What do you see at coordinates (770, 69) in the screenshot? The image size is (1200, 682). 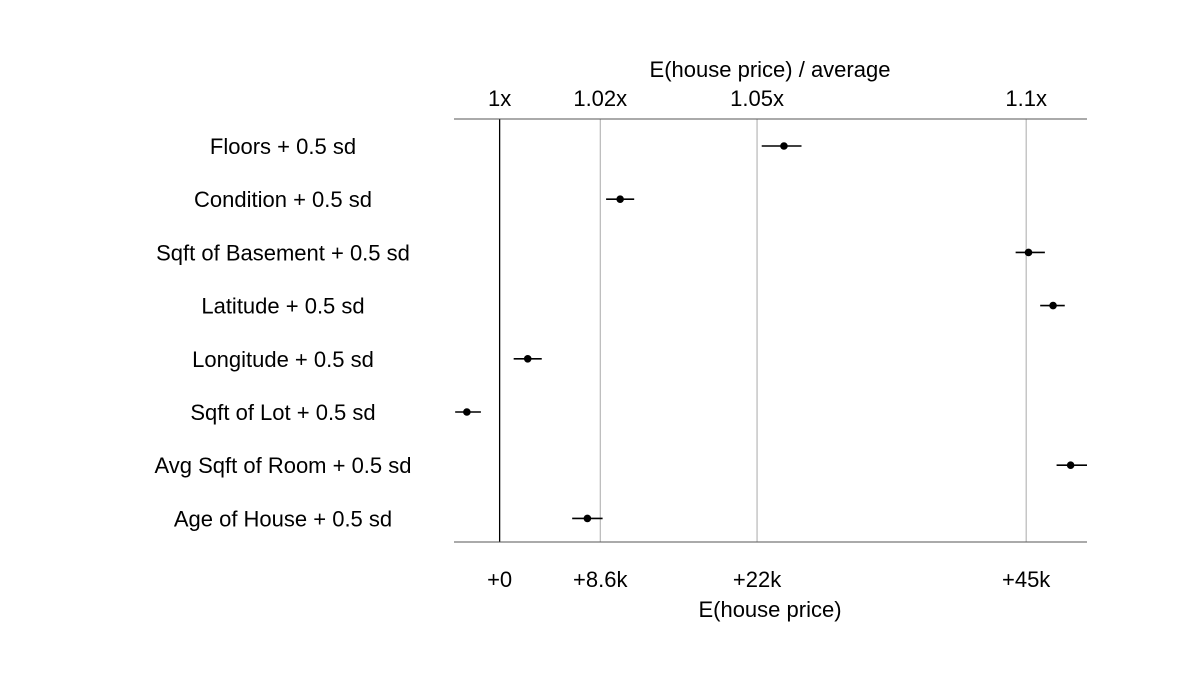 I see `top-axis-title: E(house price) / average` at bounding box center [770, 69].